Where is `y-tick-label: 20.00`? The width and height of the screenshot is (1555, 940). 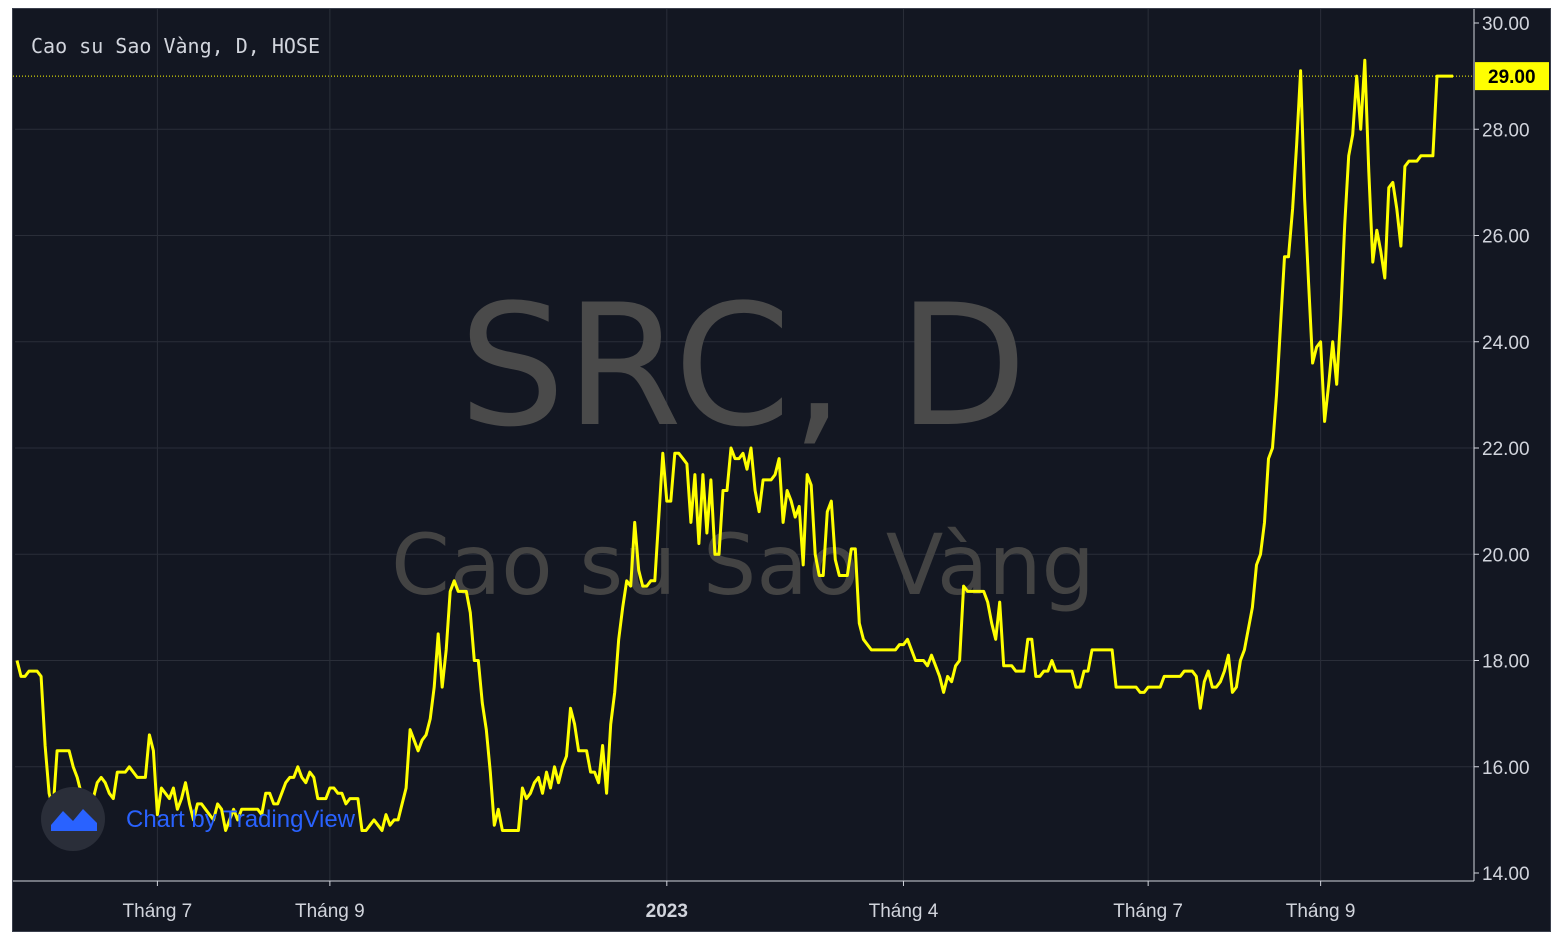 y-tick-label: 20.00 is located at coordinates (1506, 555).